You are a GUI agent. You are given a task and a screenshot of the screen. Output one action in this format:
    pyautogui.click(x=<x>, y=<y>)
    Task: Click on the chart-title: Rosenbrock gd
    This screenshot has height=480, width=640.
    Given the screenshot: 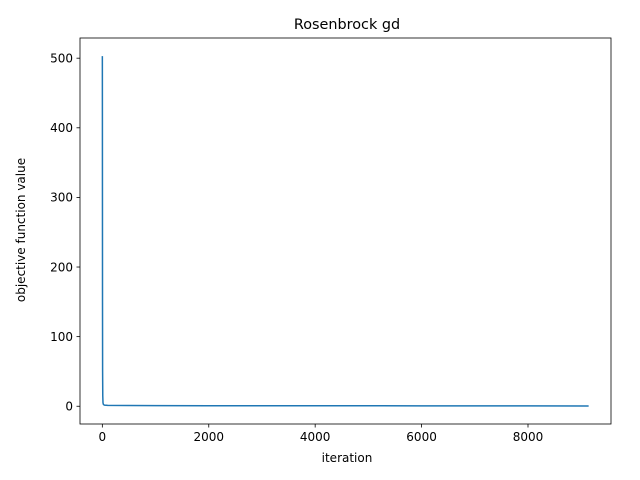 What is the action you would take?
    pyautogui.click(x=347, y=25)
    